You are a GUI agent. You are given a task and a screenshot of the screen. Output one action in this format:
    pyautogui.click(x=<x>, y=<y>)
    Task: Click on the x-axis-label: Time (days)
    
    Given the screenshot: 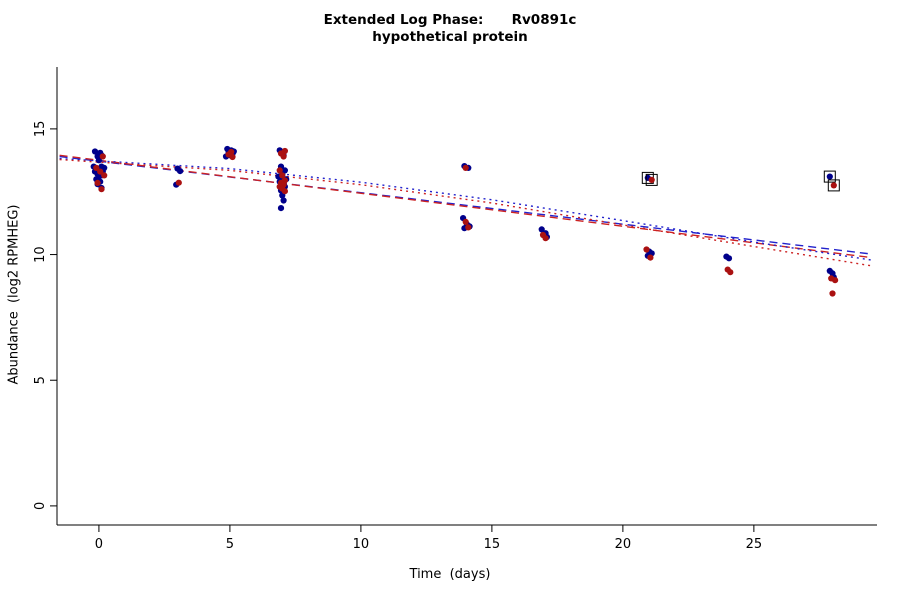 What is the action you would take?
    pyautogui.click(x=450, y=574)
    